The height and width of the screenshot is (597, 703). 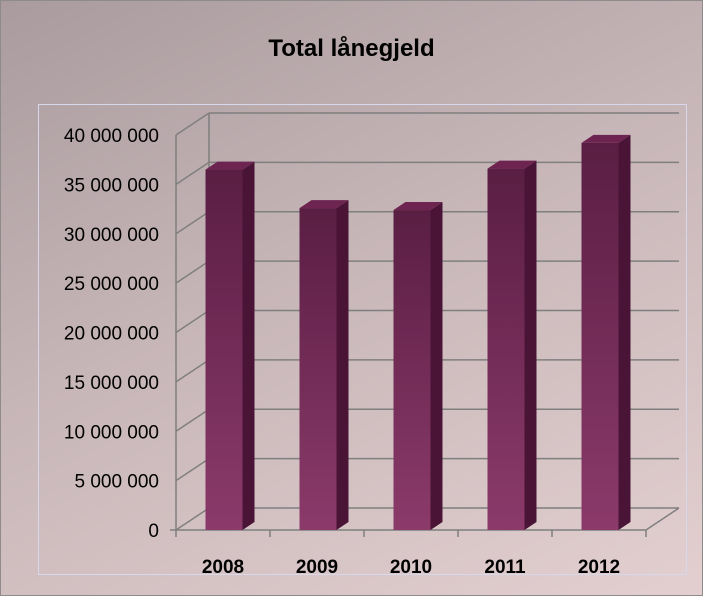 I want to click on bar-2011, so click(x=512, y=345).